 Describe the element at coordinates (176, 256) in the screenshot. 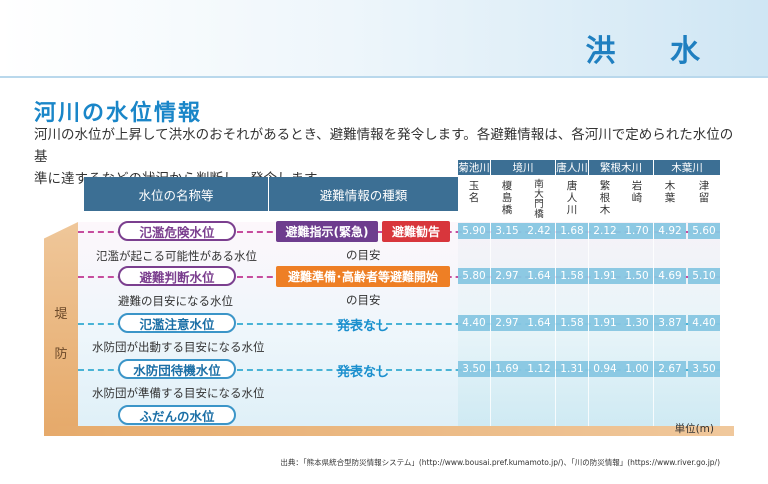

I see `level-danger-desc: 氾濫が起こる可能性がある水位` at that location.